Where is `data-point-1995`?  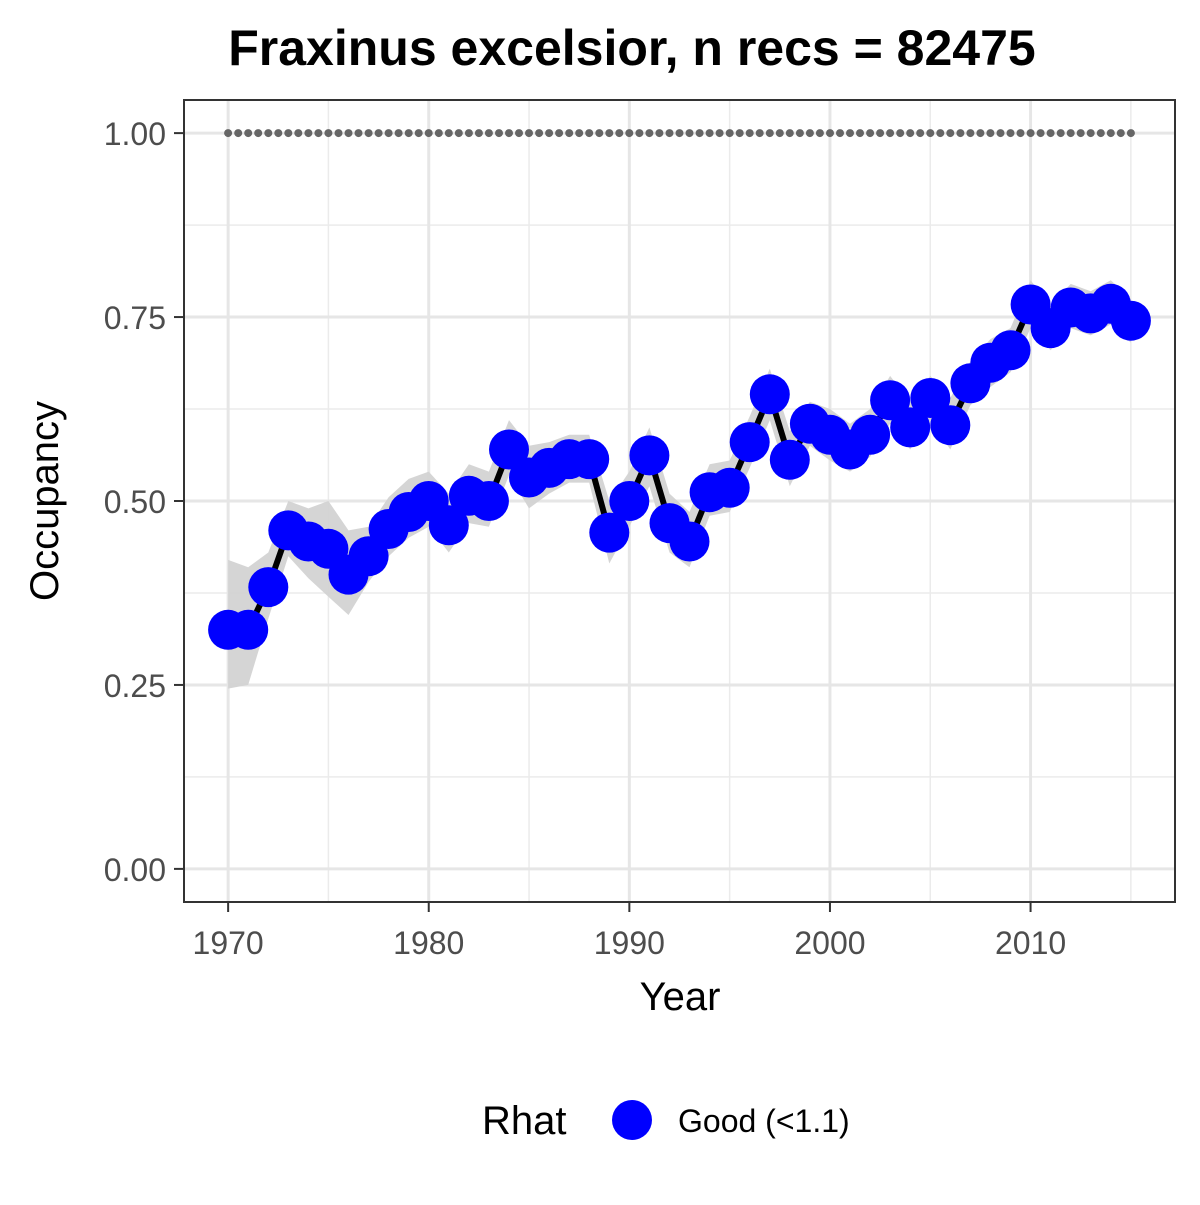 data-point-1995 is located at coordinates (729, 487).